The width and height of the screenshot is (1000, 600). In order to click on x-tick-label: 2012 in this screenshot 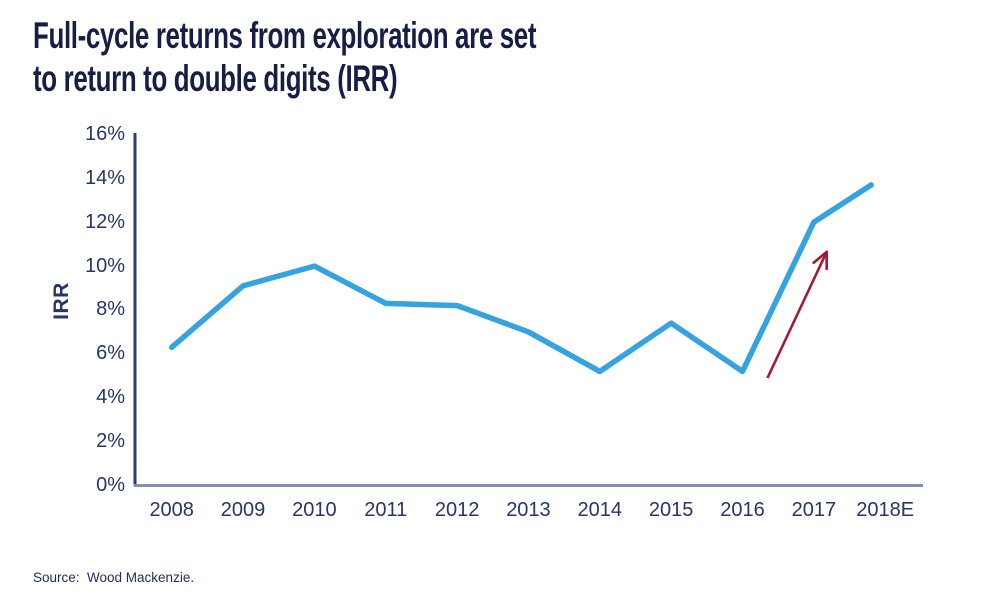, I will do `click(457, 510)`.